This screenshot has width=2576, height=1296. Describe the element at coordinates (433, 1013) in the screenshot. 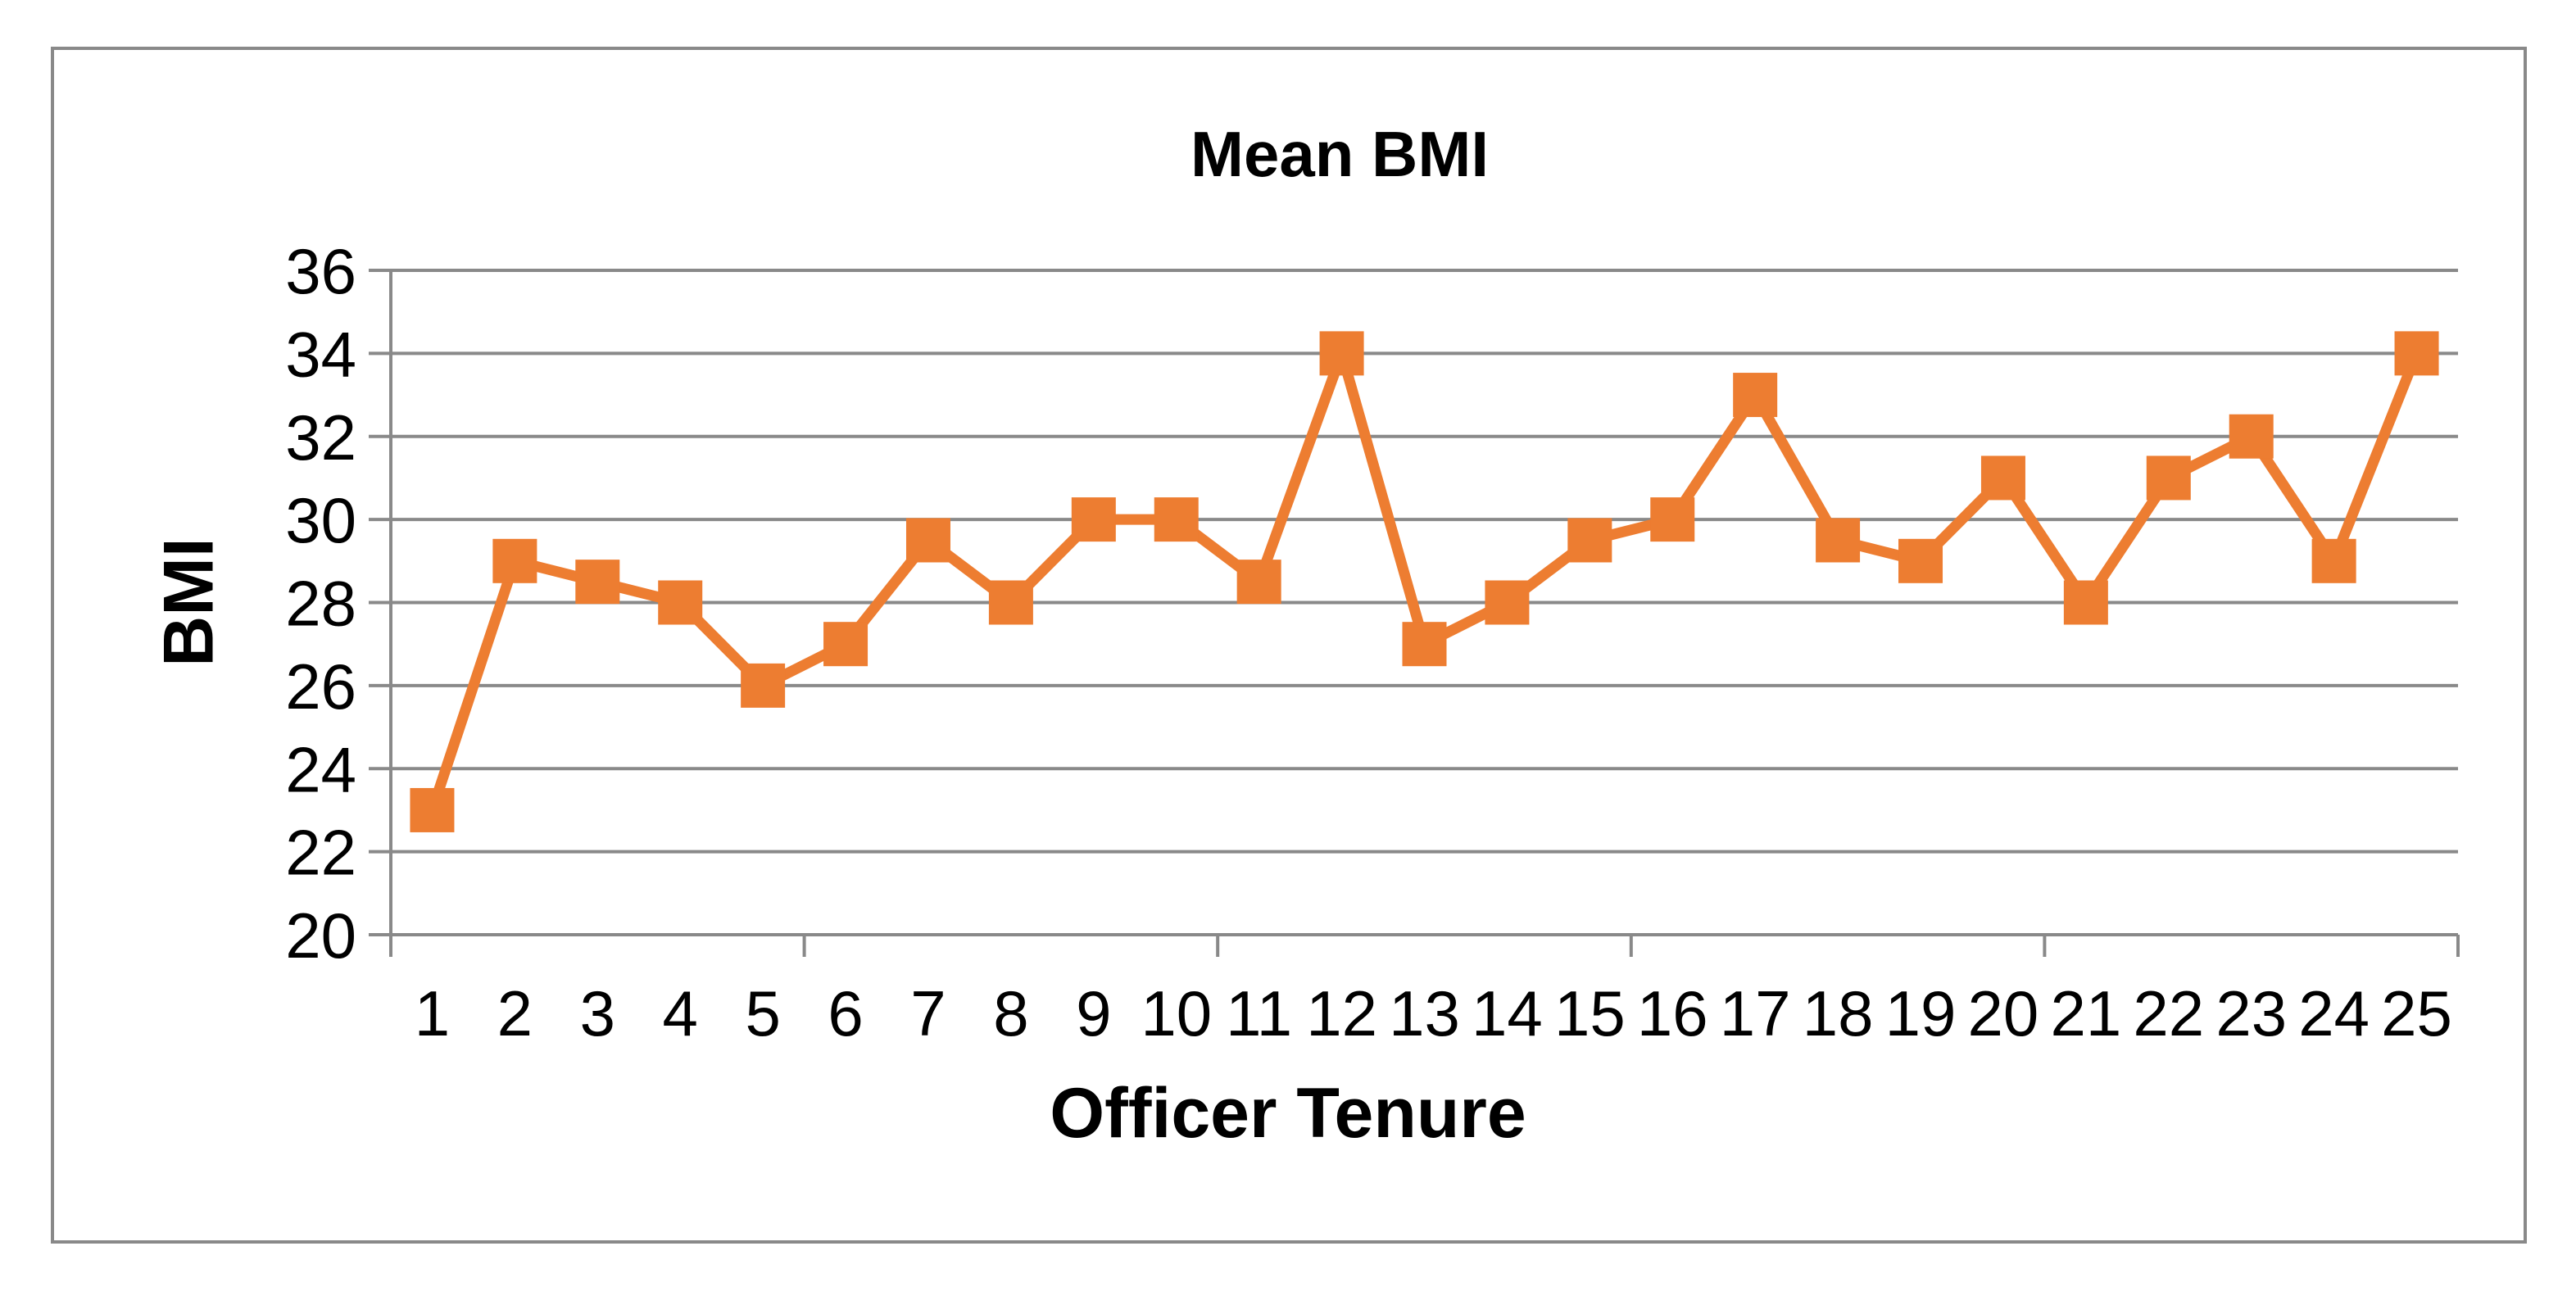

I see `x-tick-label: 1` at that location.